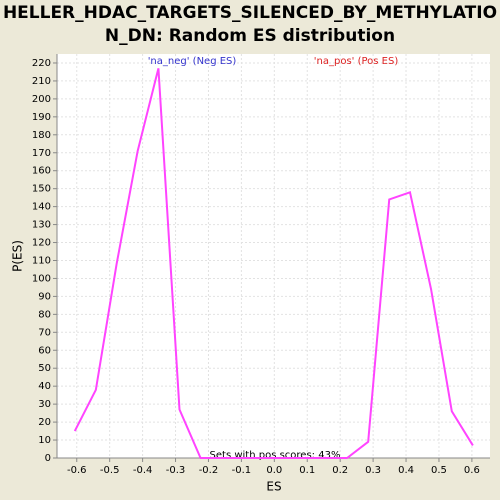 This screenshot has width=500, height=500. What do you see at coordinates (340, 470) in the screenshot?
I see `x-tick-label: 0.2` at bounding box center [340, 470].